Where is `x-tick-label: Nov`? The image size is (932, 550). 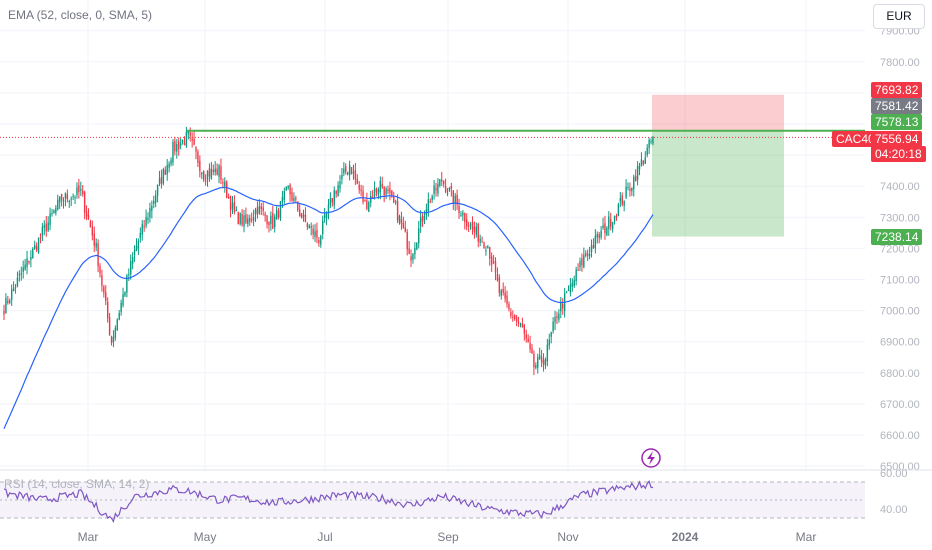
x-tick-label: Nov is located at coordinates (567, 537).